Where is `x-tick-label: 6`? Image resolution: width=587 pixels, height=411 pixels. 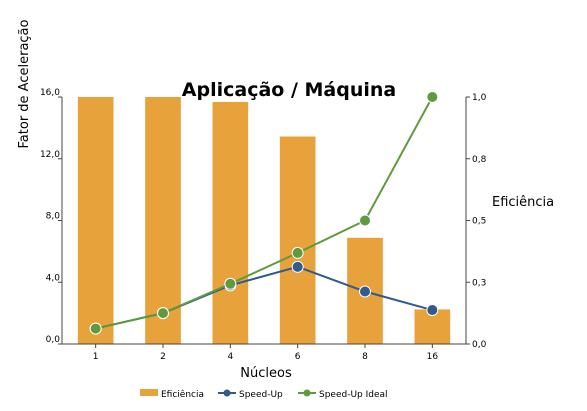 x-tick-label: 6 is located at coordinates (298, 357).